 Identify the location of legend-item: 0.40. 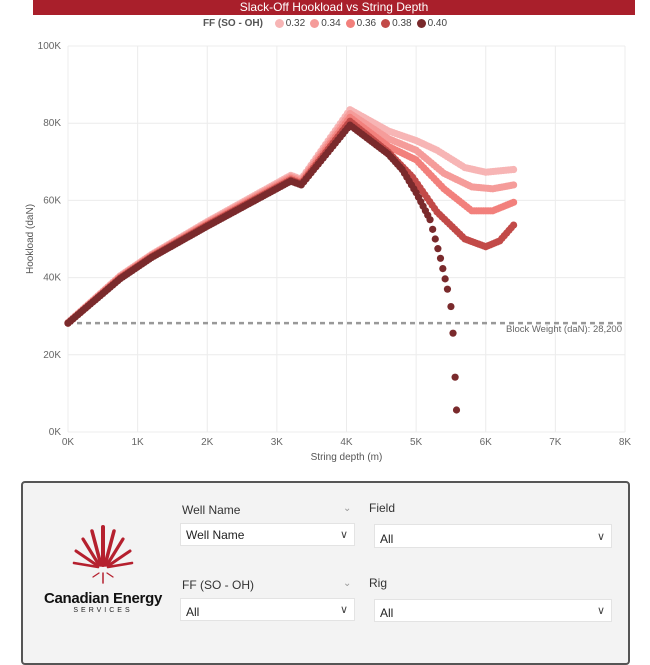
(432, 23).